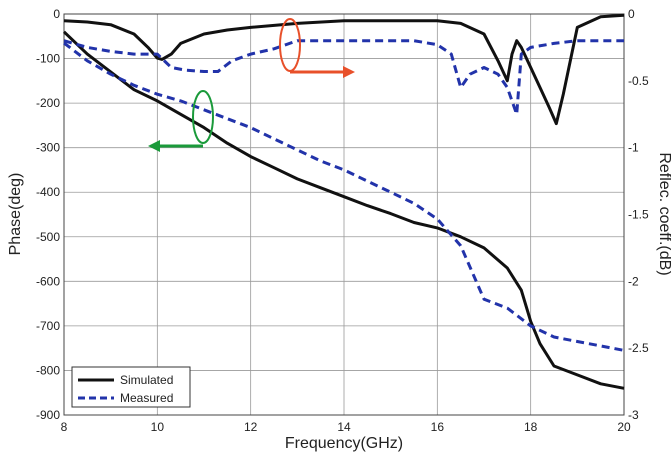  I want to click on annotation-right-axis-indicator, so click(317, 48).